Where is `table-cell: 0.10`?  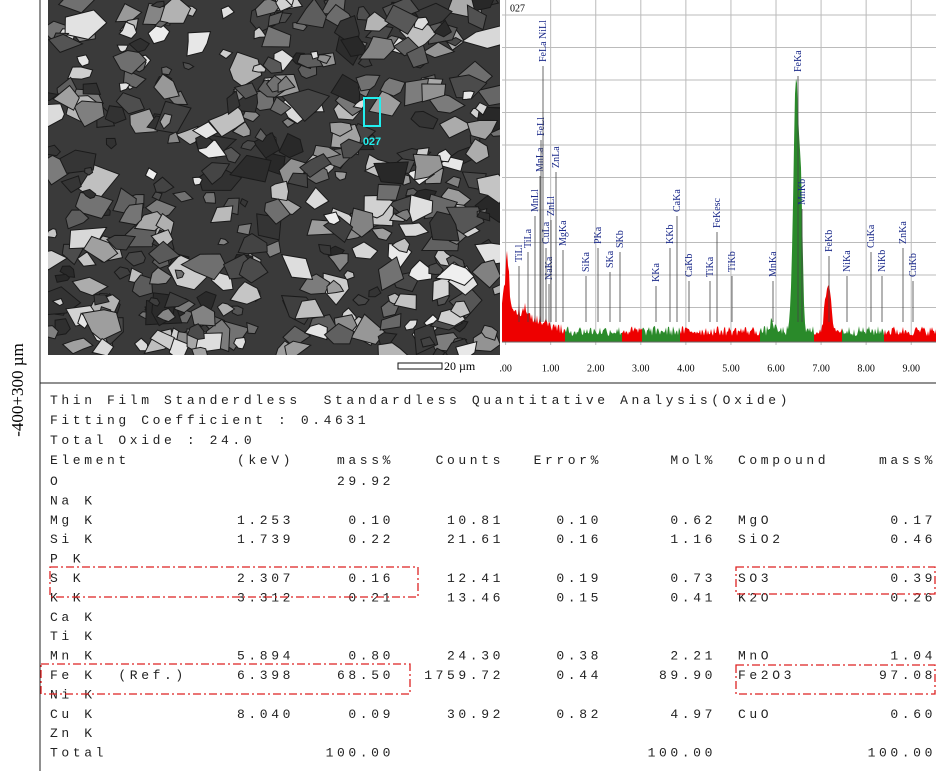
table-cell: 0.10 is located at coordinates (579, 520).